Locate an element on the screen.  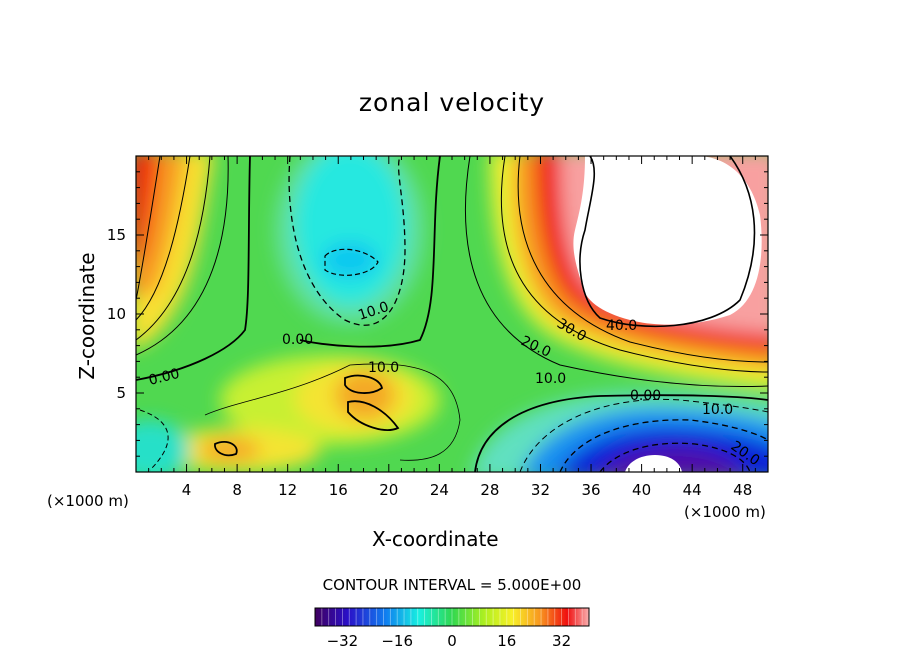
x-tick-label: 20 is located at coordinates (388, 490).